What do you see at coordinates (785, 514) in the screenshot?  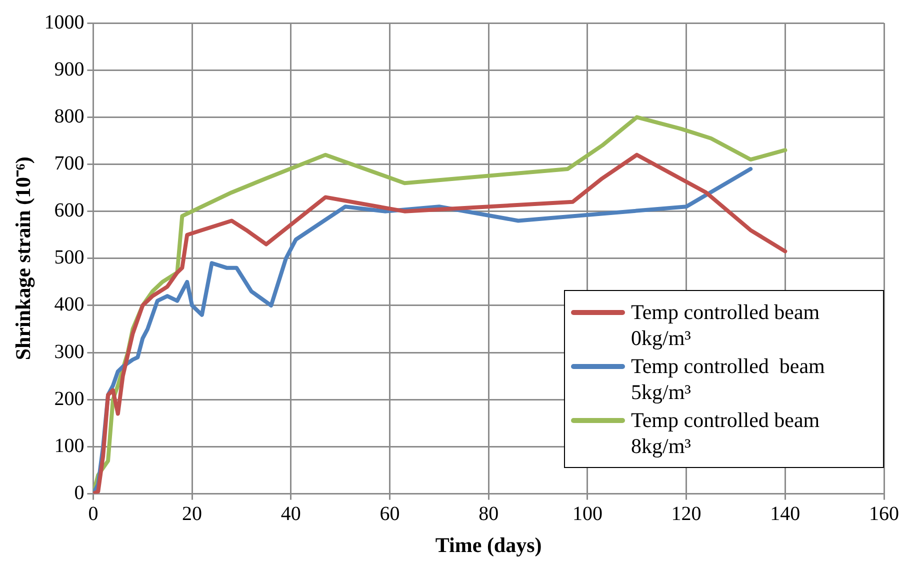 I see `x-tick-label: 140` at bounding box center [785, 514].